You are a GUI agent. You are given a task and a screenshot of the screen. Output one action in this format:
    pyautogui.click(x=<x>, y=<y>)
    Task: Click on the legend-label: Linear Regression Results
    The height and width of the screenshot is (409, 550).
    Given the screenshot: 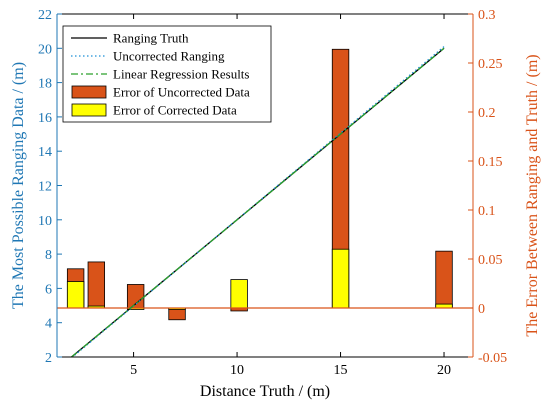 What is the action you would take?
    pyautogui.click(x=181, y=74)
    